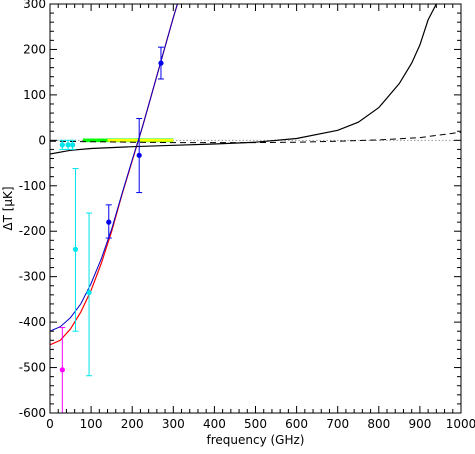 This screenshot has width=475, height=454. What do you see at coordinates (34, 5) in the screenshot?
I see `y-tick-label-0: 300` at bounding box center [34, 5].